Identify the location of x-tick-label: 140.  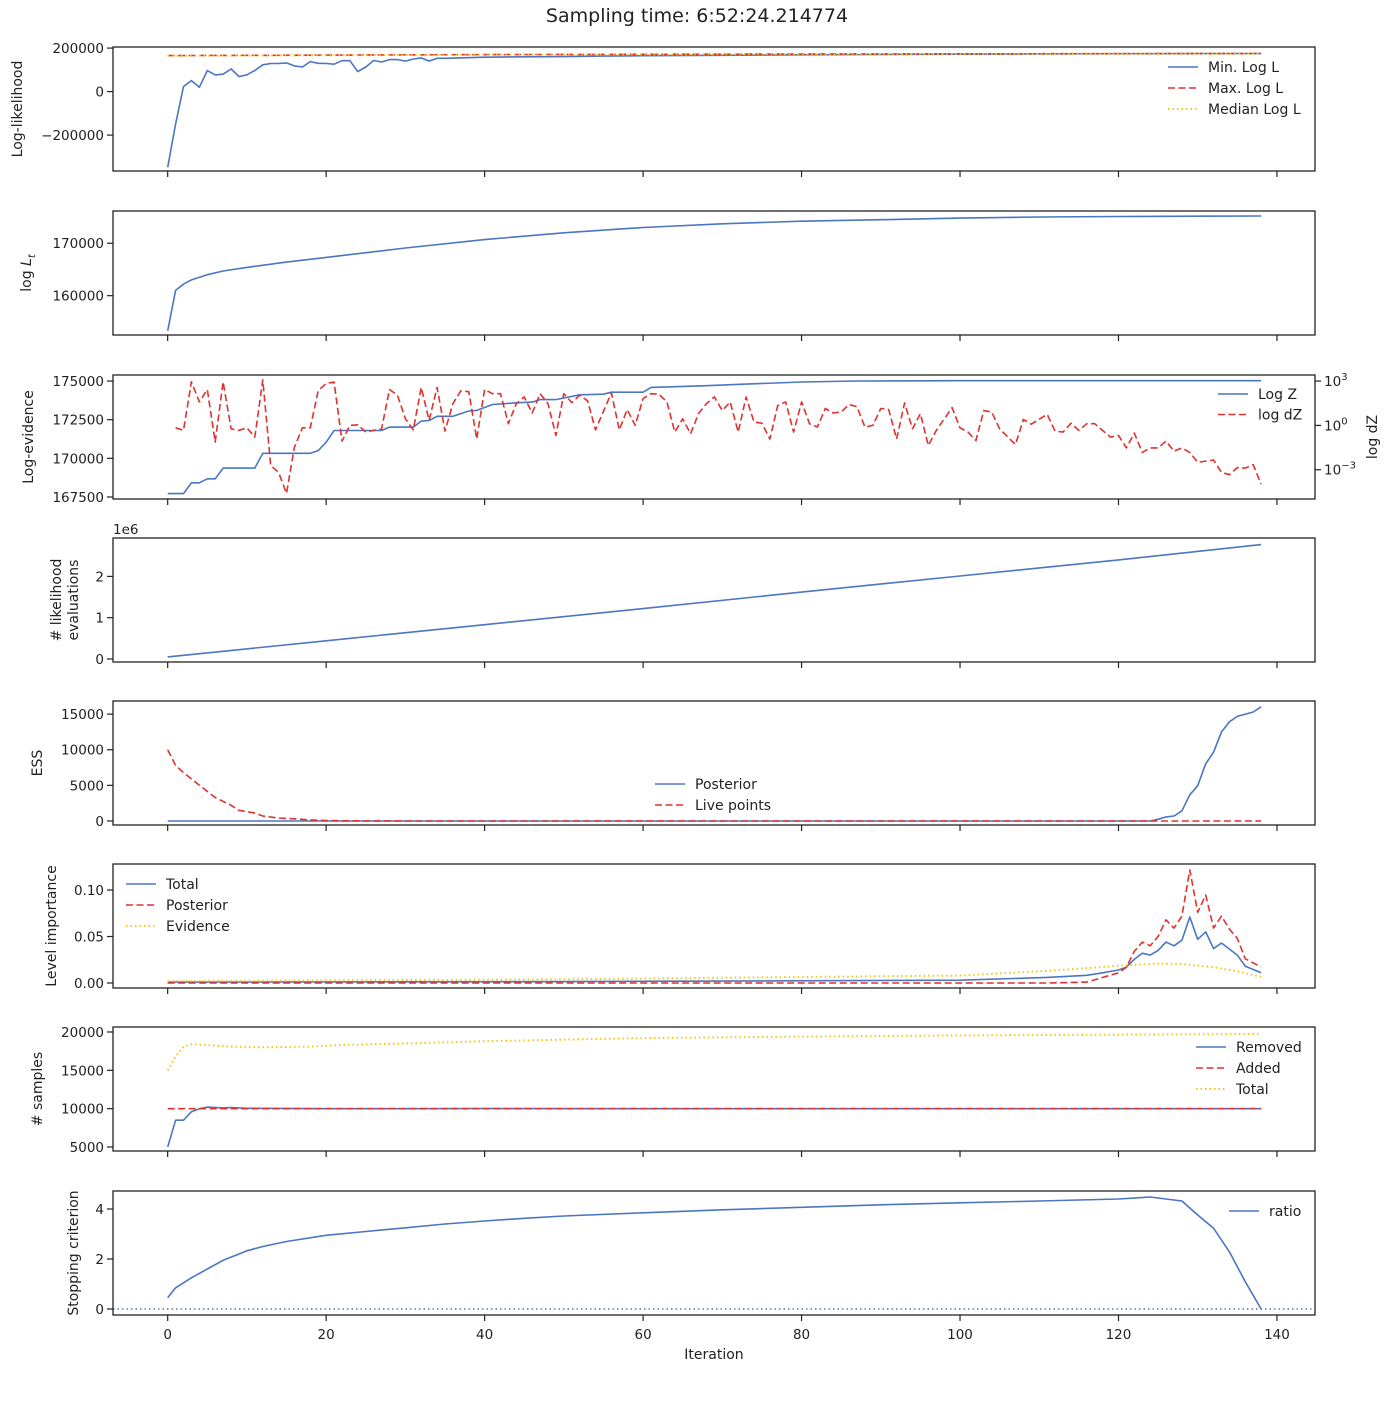
(1277, 1335).